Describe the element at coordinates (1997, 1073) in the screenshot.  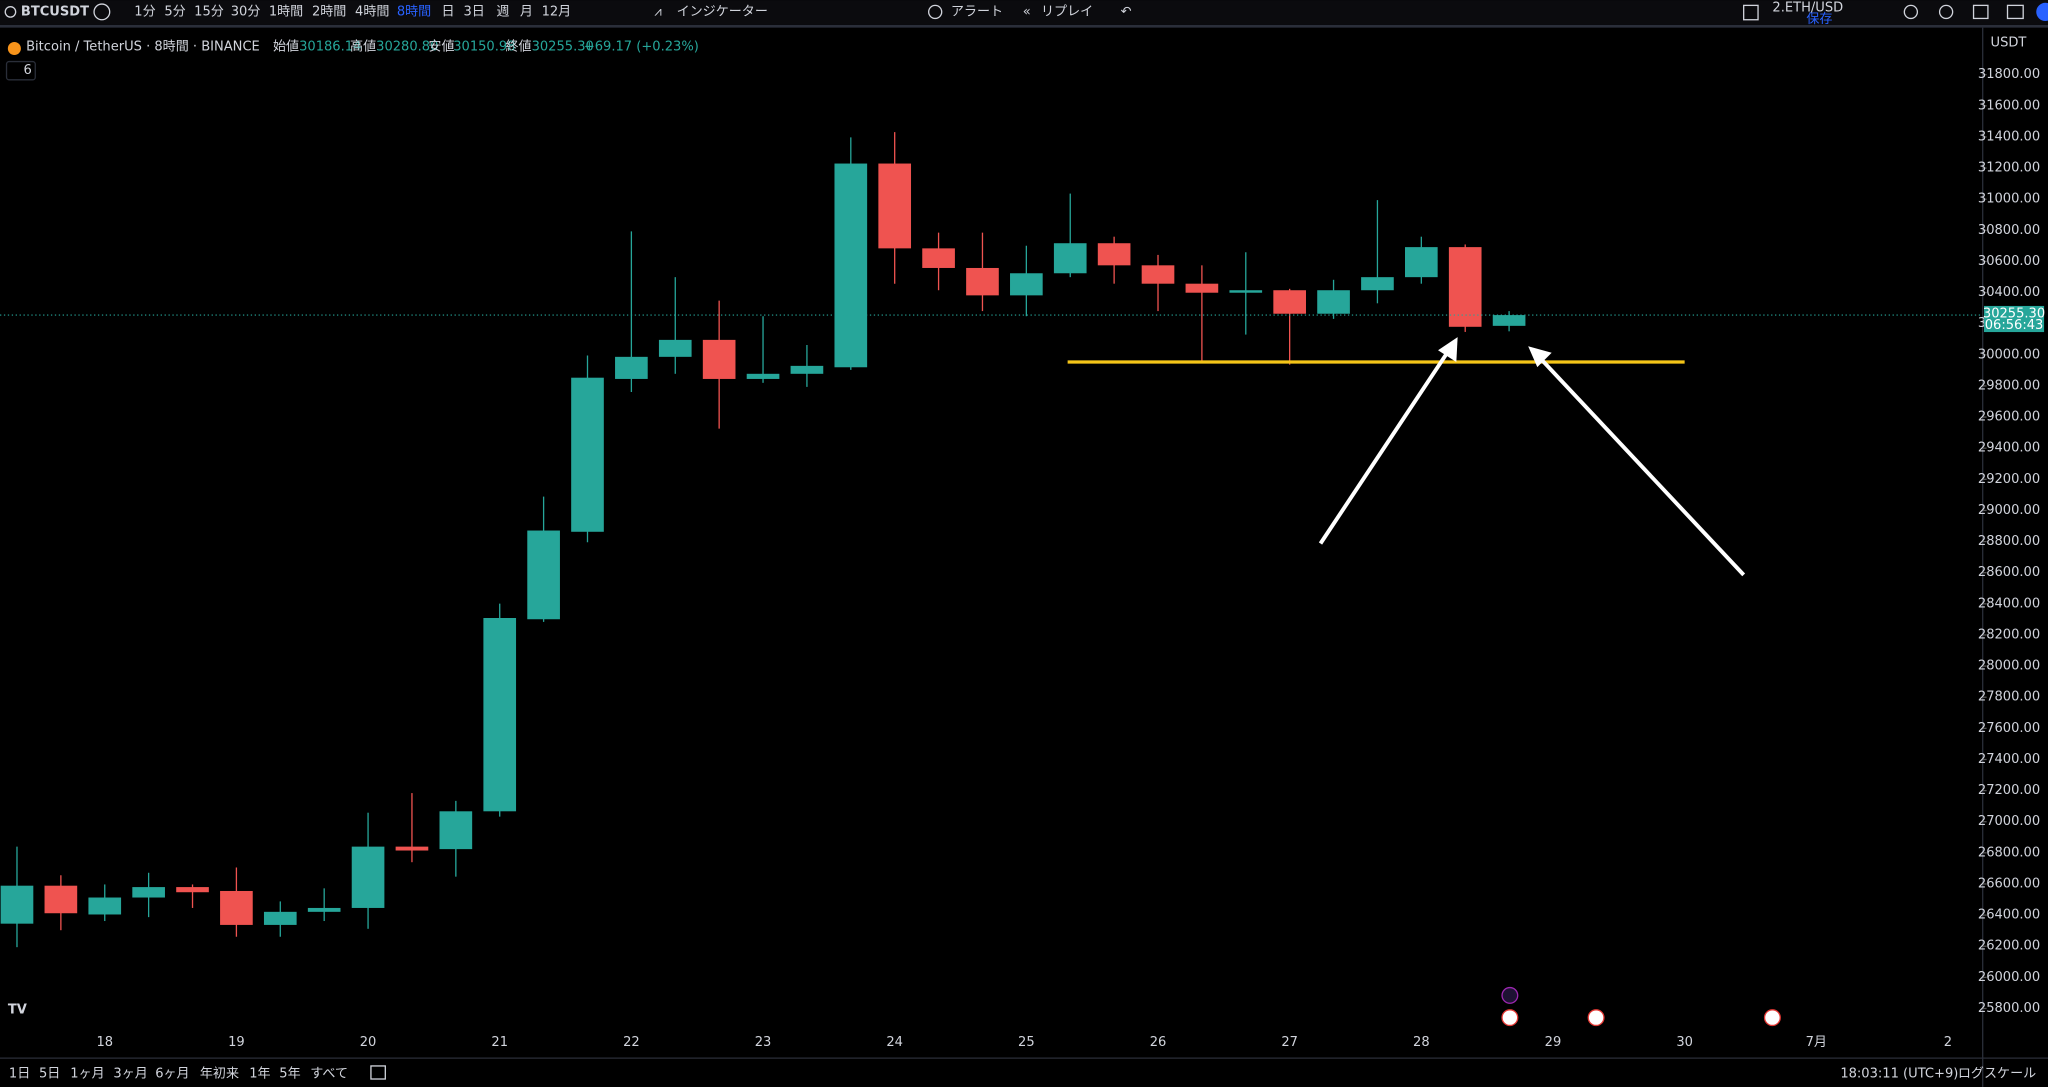
I see `log-scale: ログスケール` at that location.